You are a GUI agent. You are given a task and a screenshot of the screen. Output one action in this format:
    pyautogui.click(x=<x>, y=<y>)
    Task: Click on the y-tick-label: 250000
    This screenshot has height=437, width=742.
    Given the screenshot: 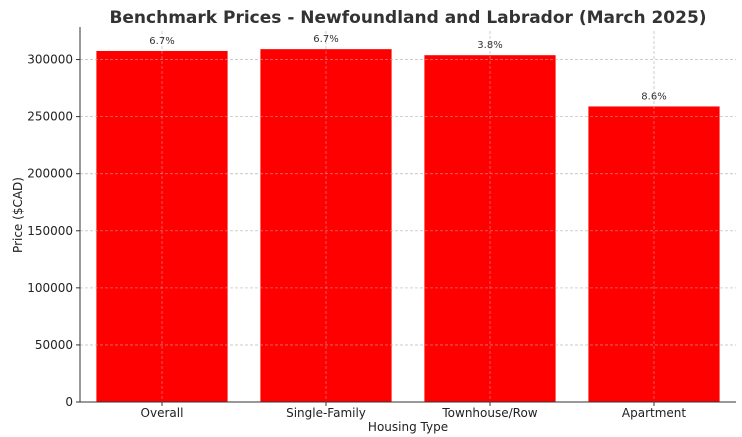 What is the action you would take?
    pyautogui.click(x=50, y=117)
    